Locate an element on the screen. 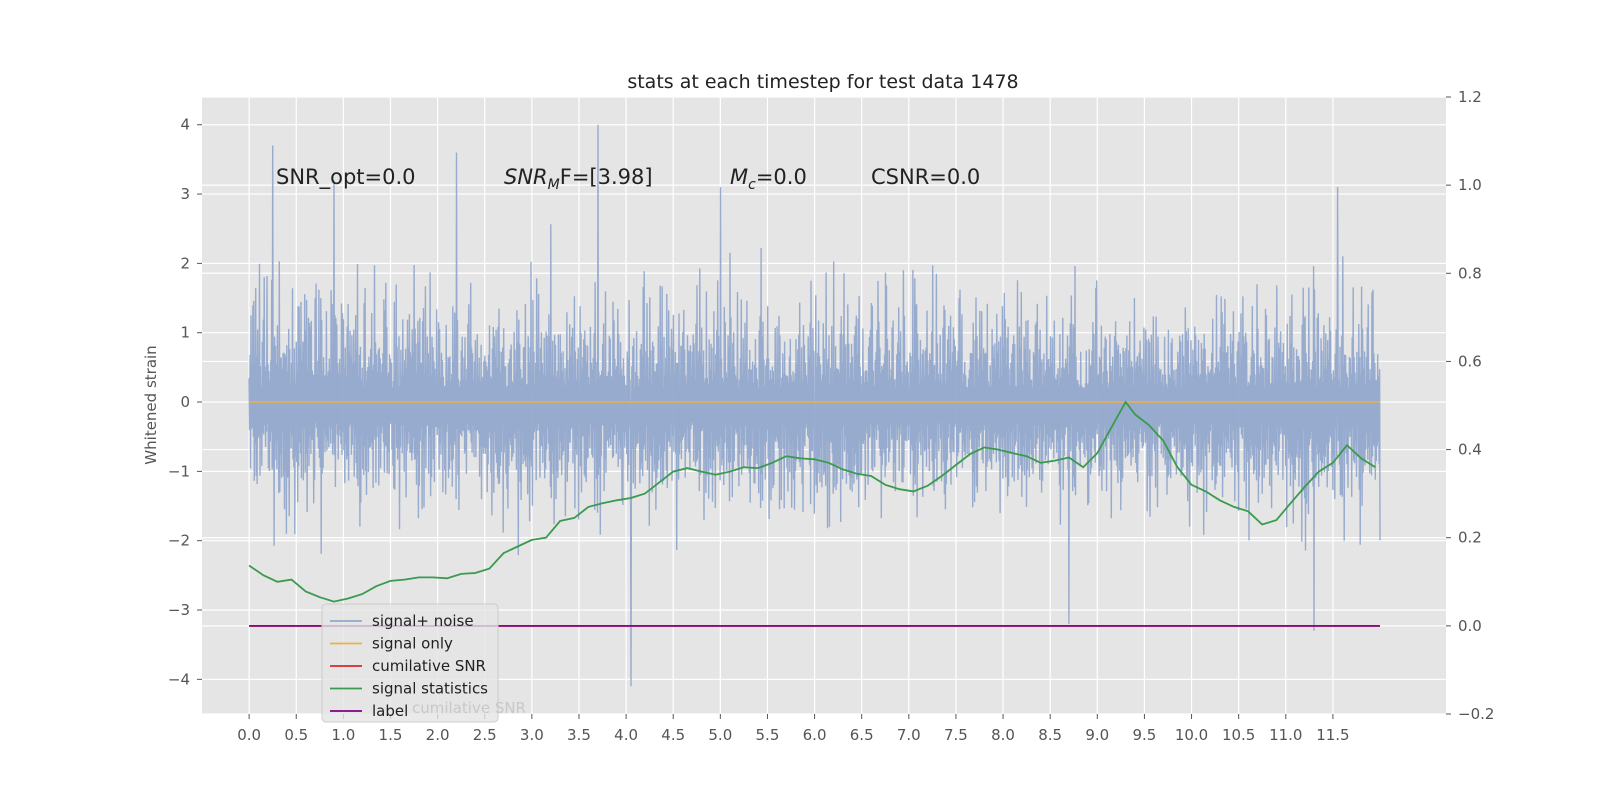  y-tick-label: 2 is located at coordinates (185, 263).